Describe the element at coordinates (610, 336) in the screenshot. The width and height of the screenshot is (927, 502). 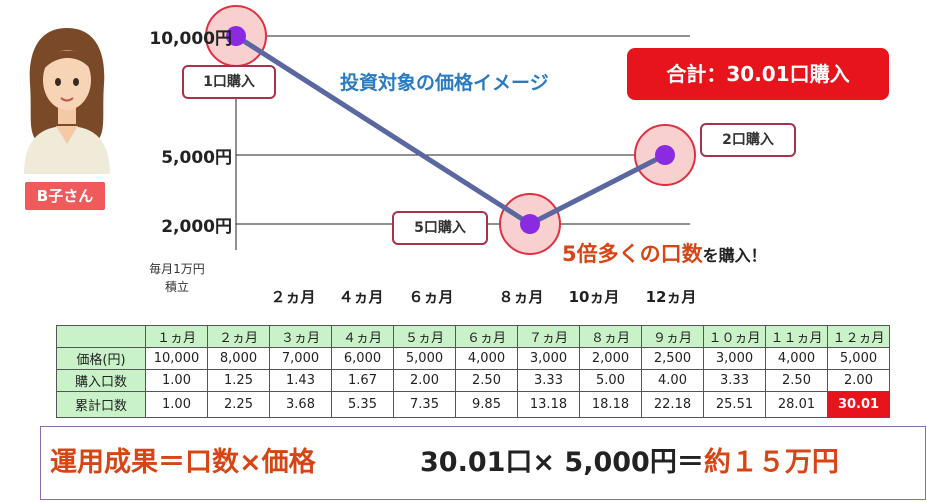
I see `table-col-header: ８ヵ月` at that location.